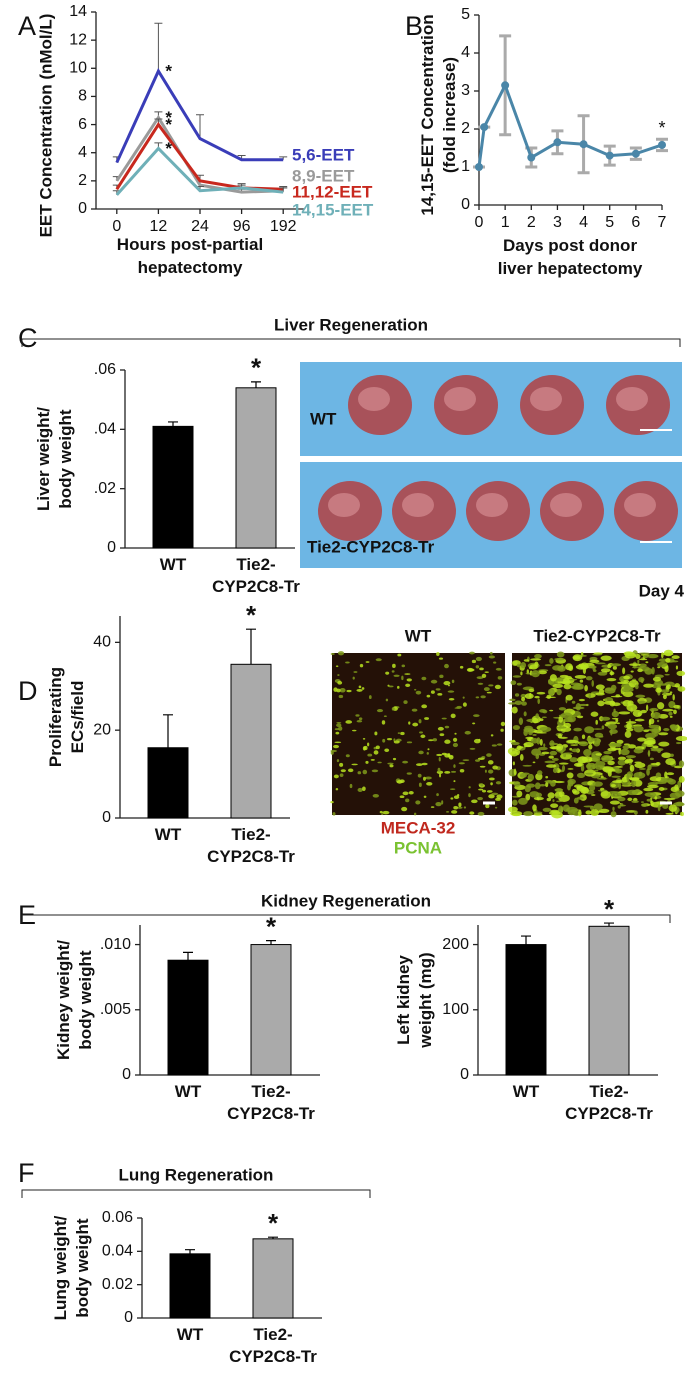 The width and height of the screenshot is (687, 1393). What do you see at coordinates (344, 505) in the screenshot?
I see `liver-highlight` at bounding box center [344, 505].